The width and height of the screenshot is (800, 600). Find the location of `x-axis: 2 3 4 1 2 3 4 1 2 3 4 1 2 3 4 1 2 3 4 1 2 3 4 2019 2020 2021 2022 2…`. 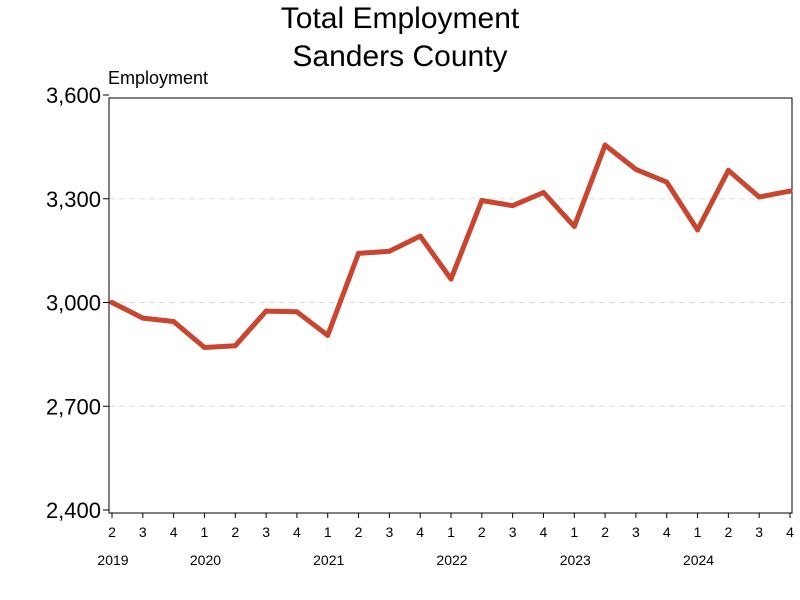

x-axis: 2 3 4 1 2 3 4 1 2 3 4 1 2 3 4 1 2 3 4 1 2 3 4 2019 2020 2021 2022 2… is located at coordinates (445, 540).